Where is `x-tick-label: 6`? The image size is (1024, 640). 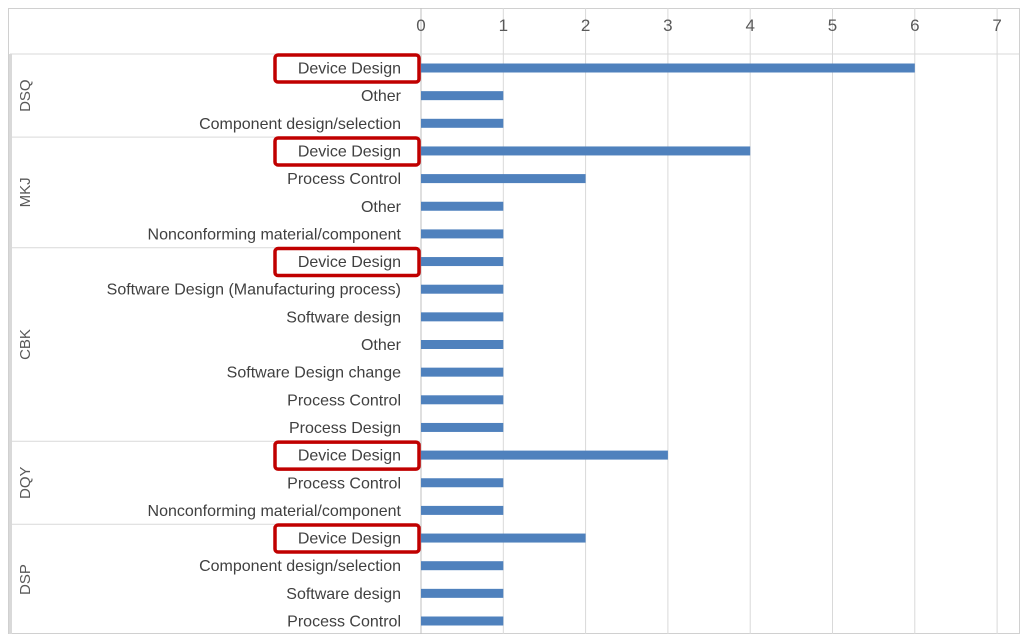 x-tick-label: 6 is located at coordinates (914, 25).